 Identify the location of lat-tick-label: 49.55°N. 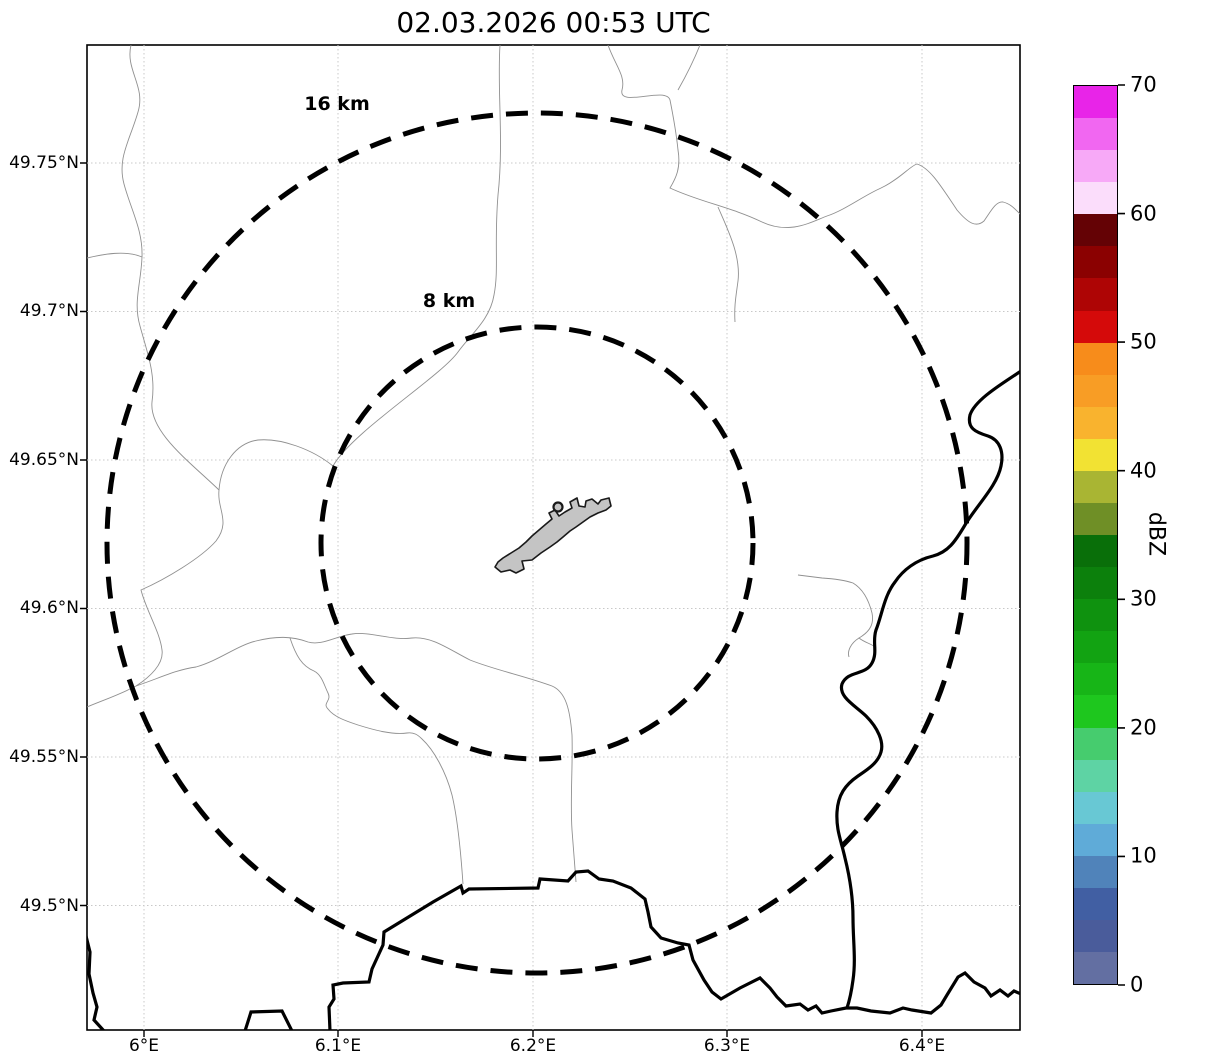
(44, 757).